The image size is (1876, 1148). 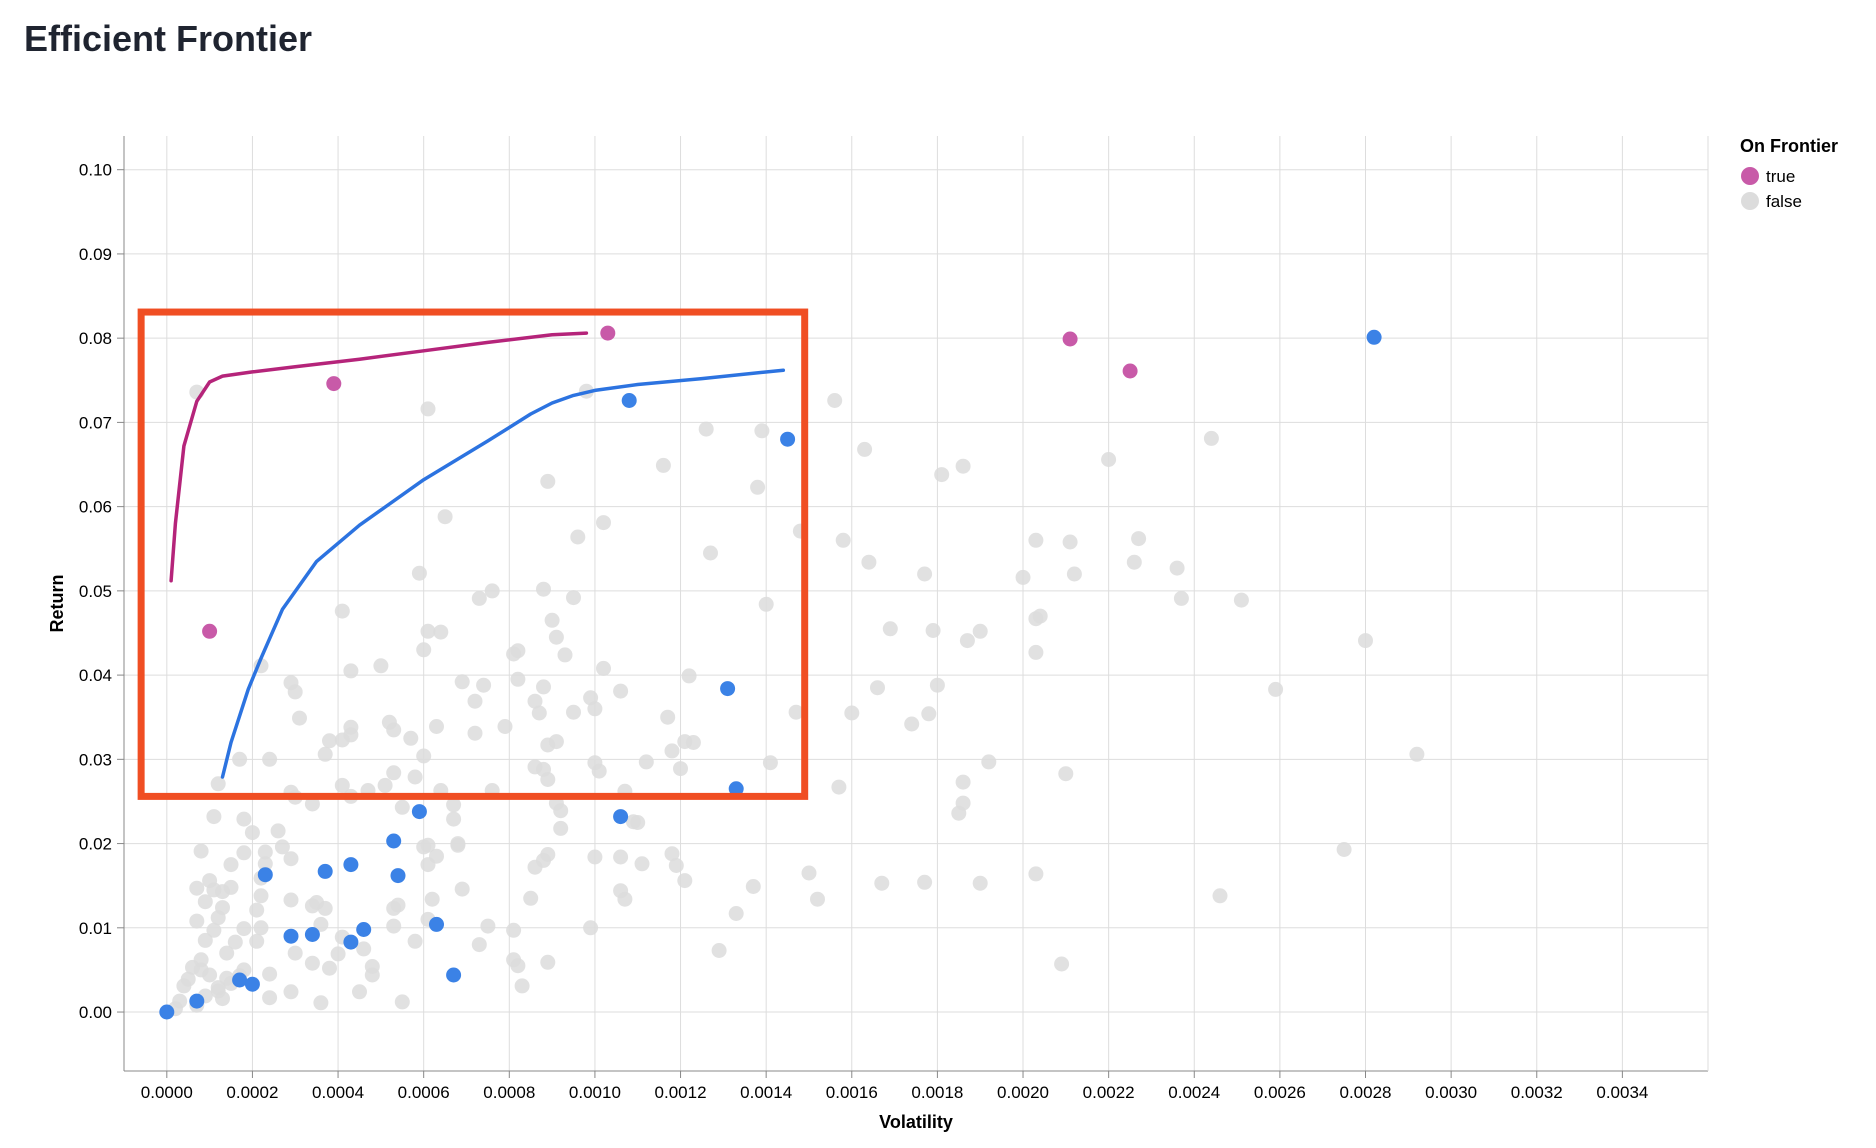 I want to click on y-tick-label: 0.08, so click(x=95, y=338).